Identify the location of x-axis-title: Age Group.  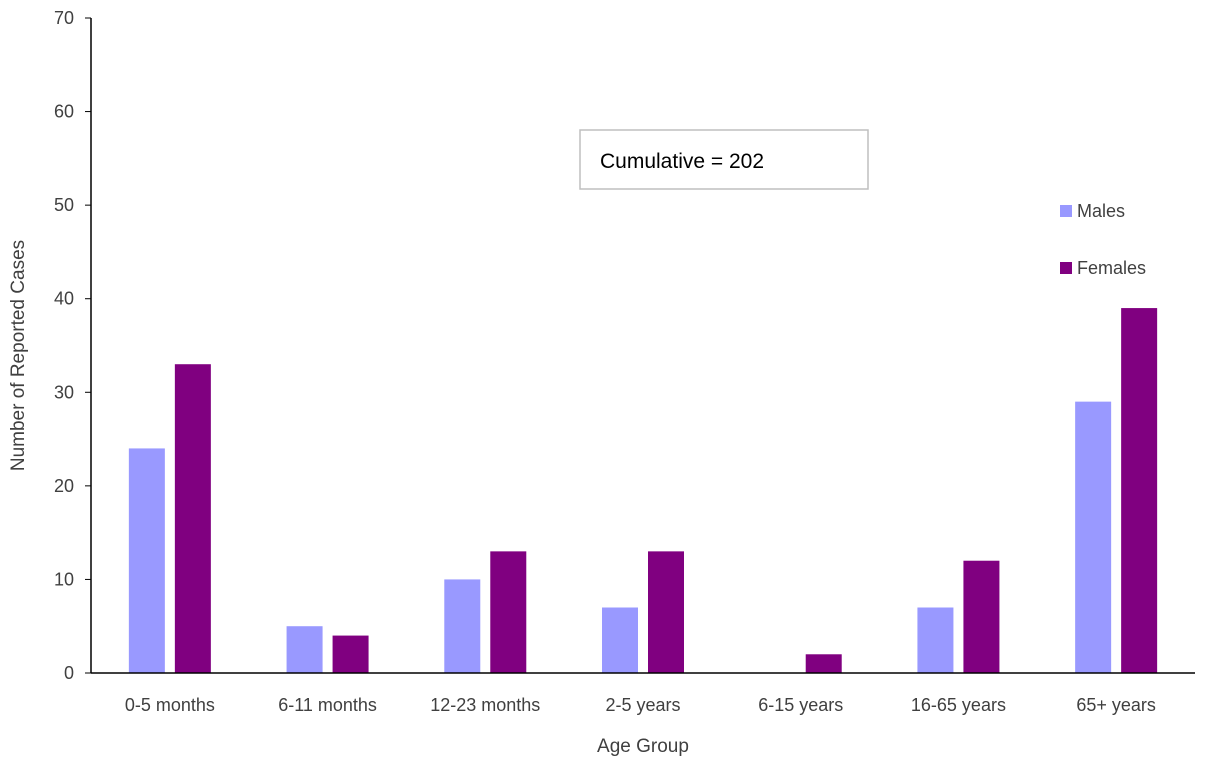
(643, 746).